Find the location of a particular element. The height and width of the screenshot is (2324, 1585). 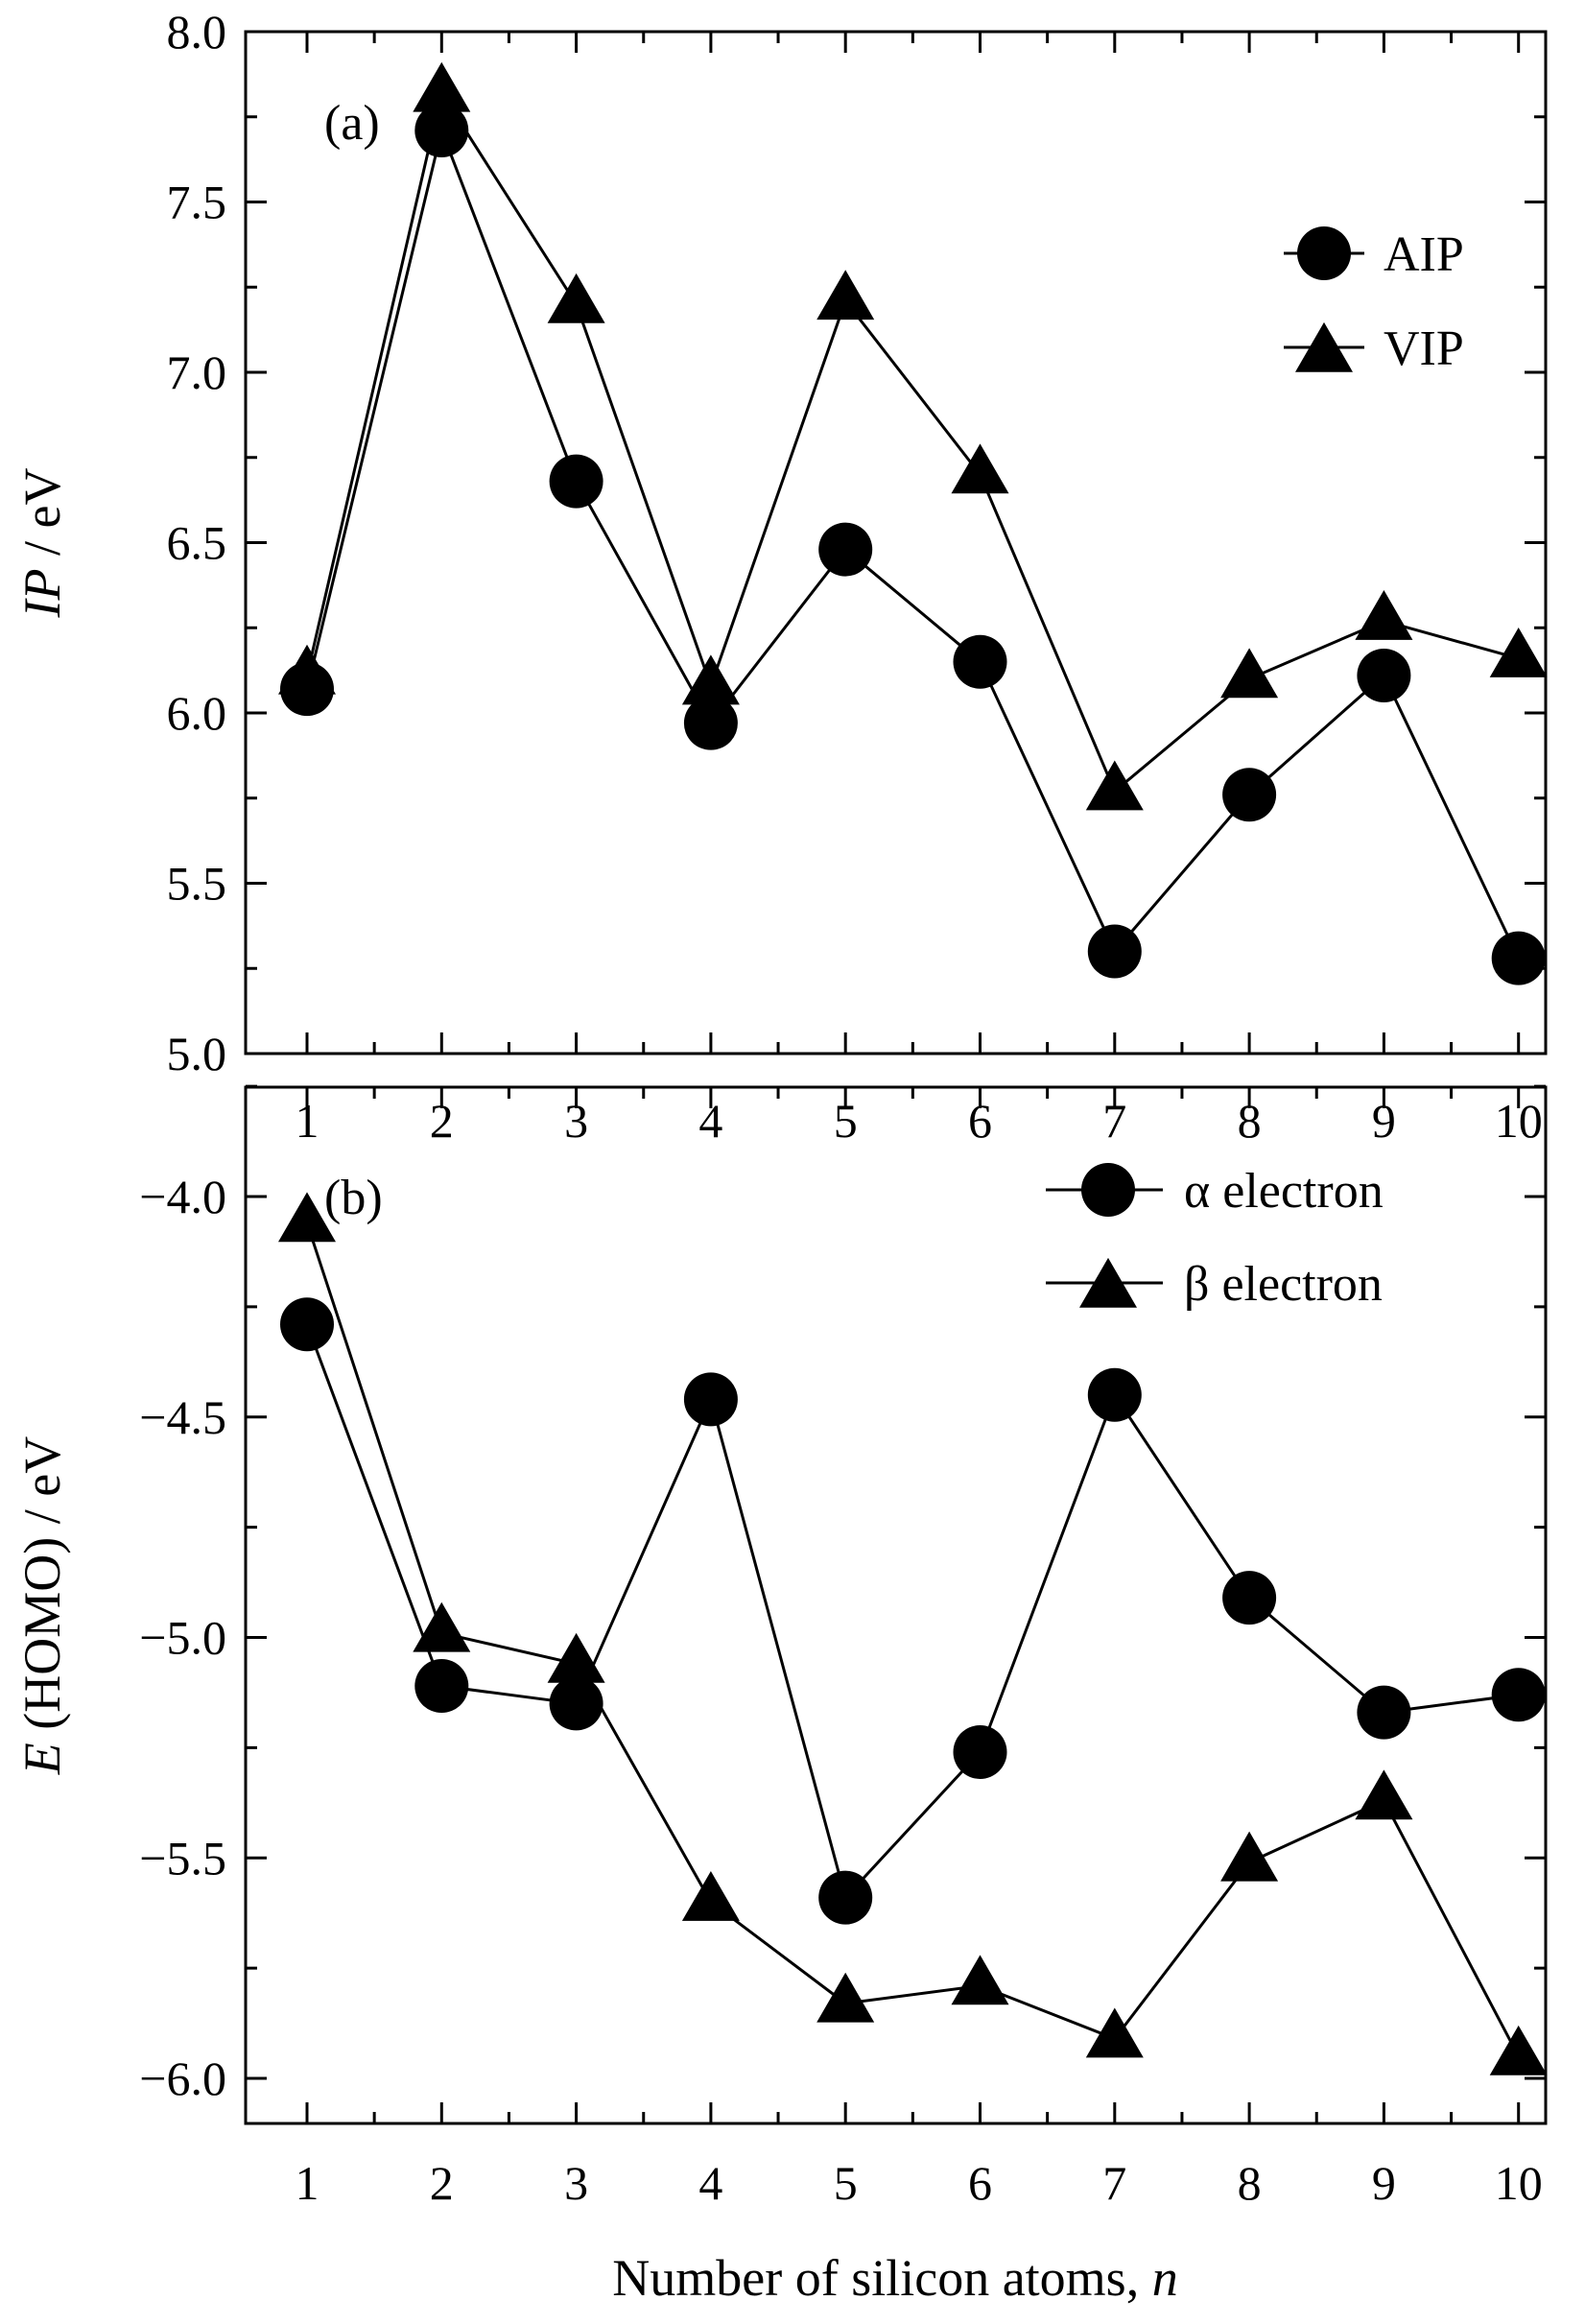

y-axis-title-italic: E is located at coordinates (42, 1759).